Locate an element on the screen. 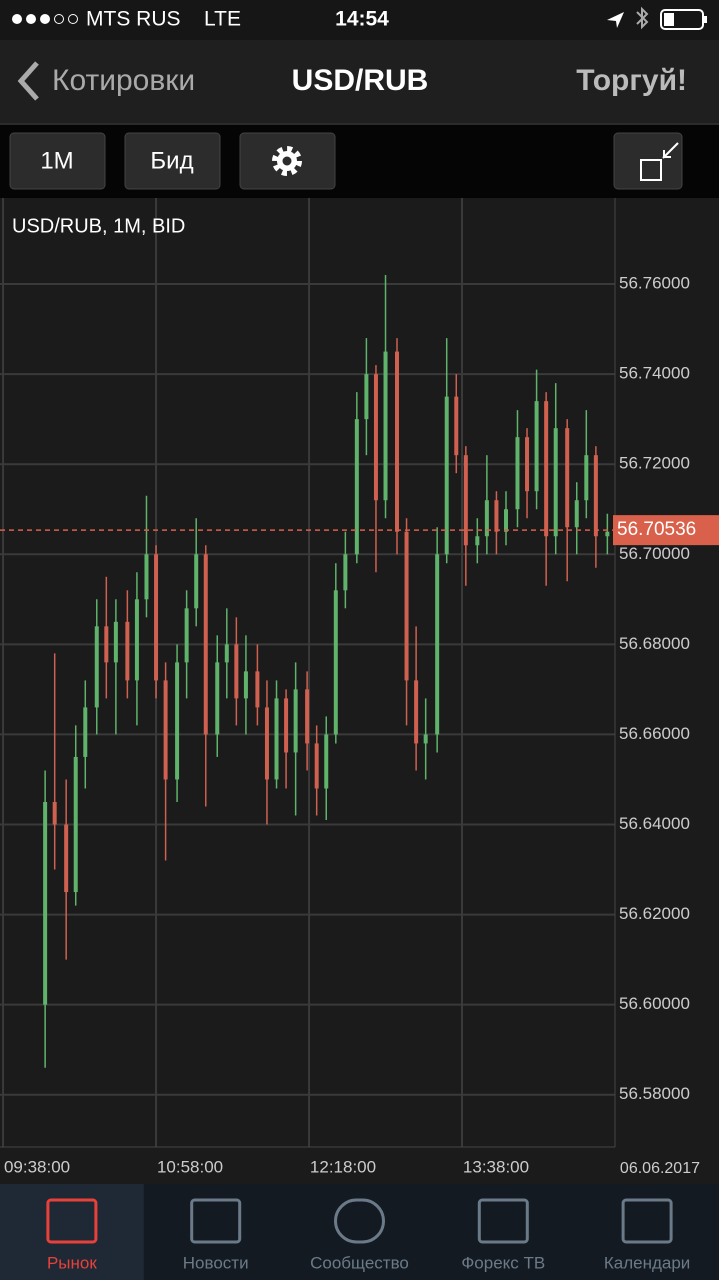 The height and width of the screenshot is (1280, 719). gear-icon is located at coordinates (287, 161).